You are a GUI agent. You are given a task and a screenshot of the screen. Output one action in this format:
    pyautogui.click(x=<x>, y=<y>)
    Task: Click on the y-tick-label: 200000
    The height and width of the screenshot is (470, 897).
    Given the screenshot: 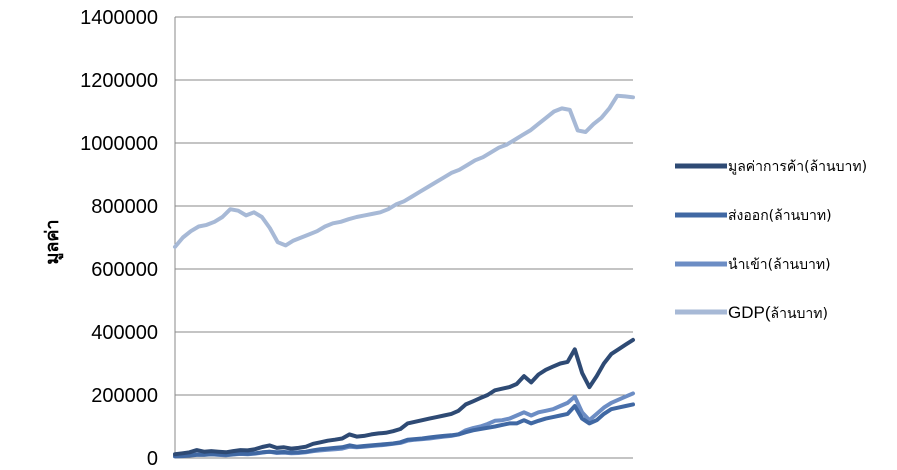 What is the action you would take?
    pyautogui.click(x=124, y=396)
    